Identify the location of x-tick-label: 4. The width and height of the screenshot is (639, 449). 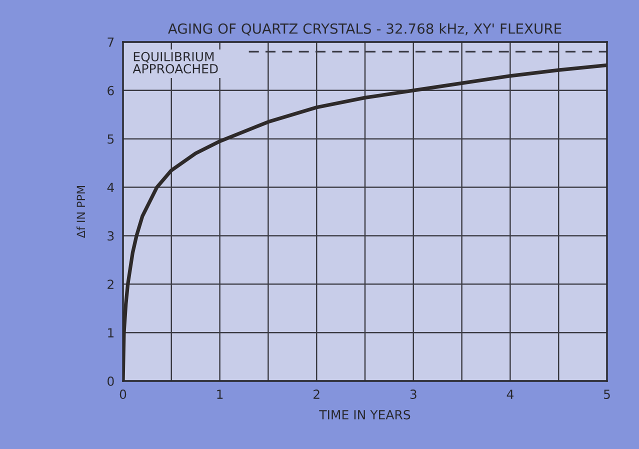
(510, 394).